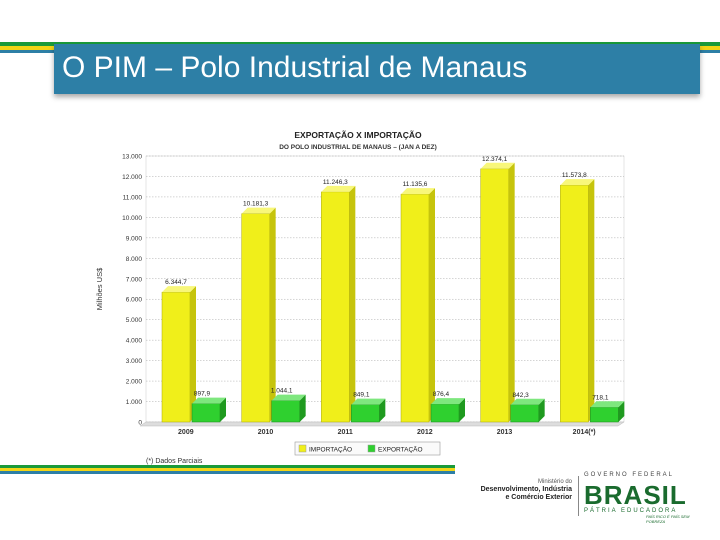 The image size is (720, 540). Describe the element at coordinates (176, 357) in the screenshot. I see `bar-importacao-2009` at that location.